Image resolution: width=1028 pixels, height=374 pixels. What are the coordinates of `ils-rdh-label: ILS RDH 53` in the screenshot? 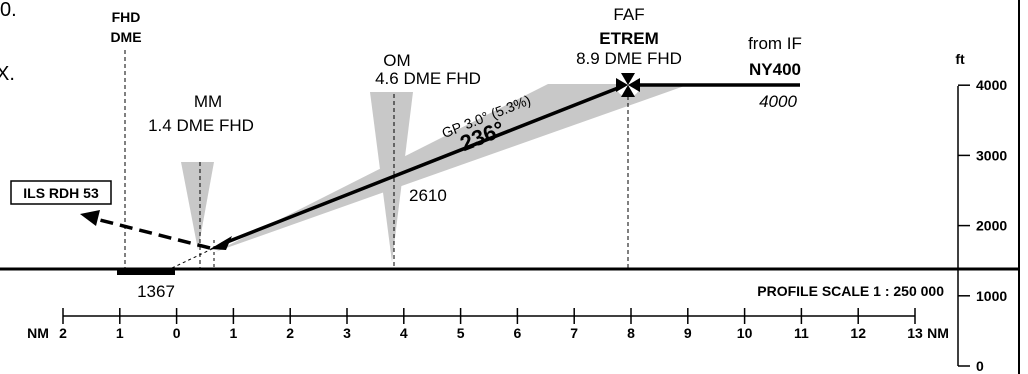 It's located at (61, 193).